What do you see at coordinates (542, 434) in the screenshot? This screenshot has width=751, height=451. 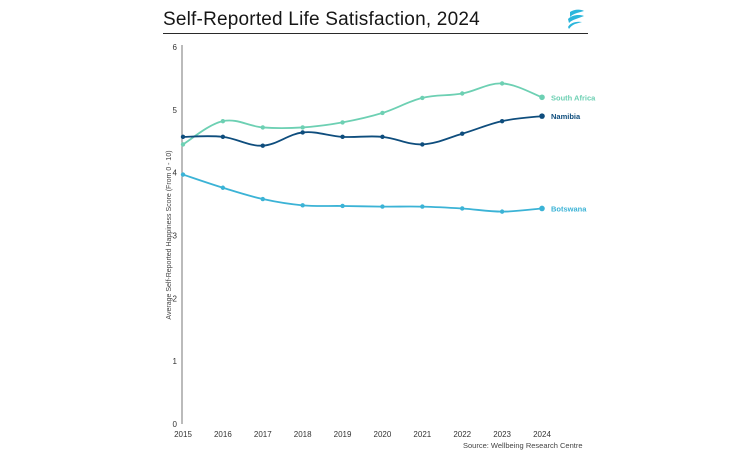 I see `x-tick-label: 2024` at bounding box center [542, 434].